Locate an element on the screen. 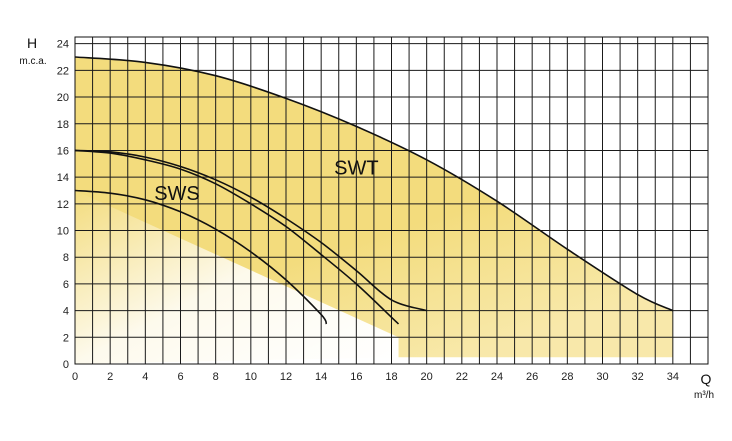 The height and width of the screenshot is (441, 732). x-tick-label: 10 is located at coordinates (251, 377).